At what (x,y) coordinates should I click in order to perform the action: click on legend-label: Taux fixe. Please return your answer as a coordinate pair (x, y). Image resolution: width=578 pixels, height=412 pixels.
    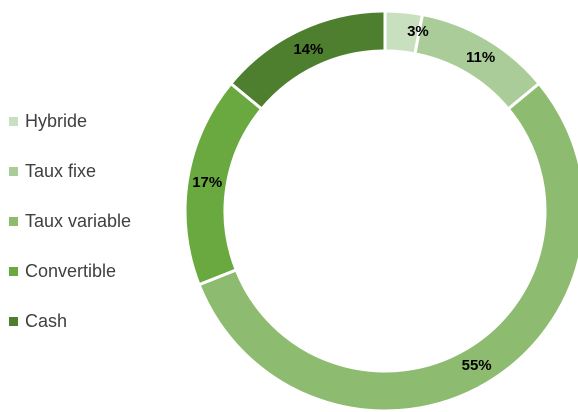
    Looking at the image, I should click on (61, 170).